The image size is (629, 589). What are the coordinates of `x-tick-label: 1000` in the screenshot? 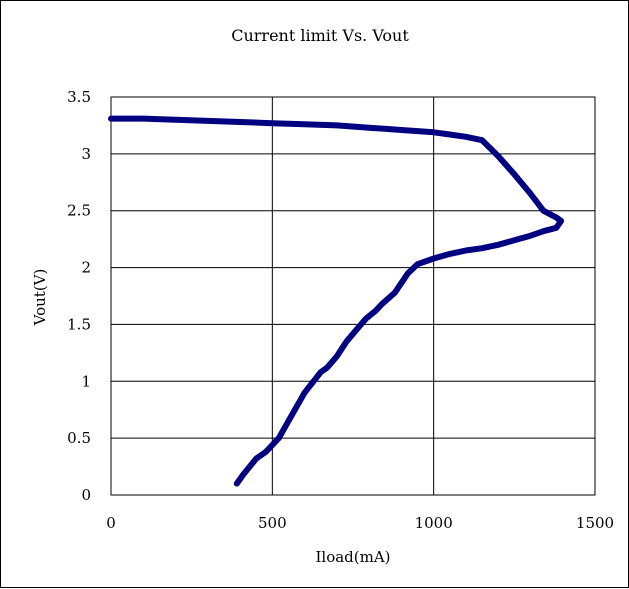 It's located at (434, 523).